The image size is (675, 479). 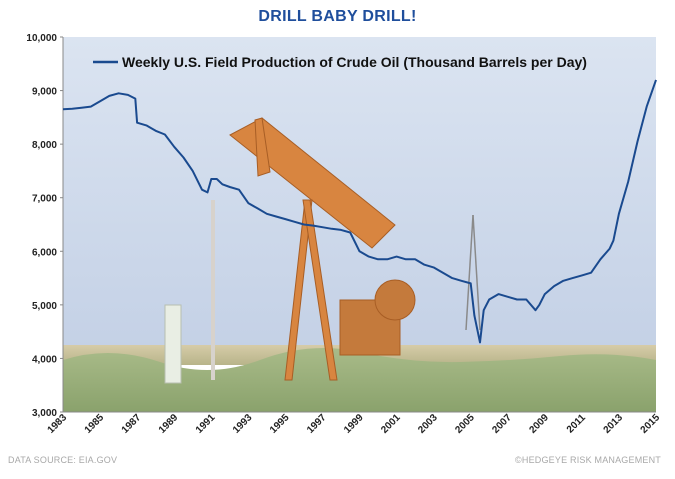 I want to click on chart-title: DRILL BABY DRILL!, so click(x=337, y=16).